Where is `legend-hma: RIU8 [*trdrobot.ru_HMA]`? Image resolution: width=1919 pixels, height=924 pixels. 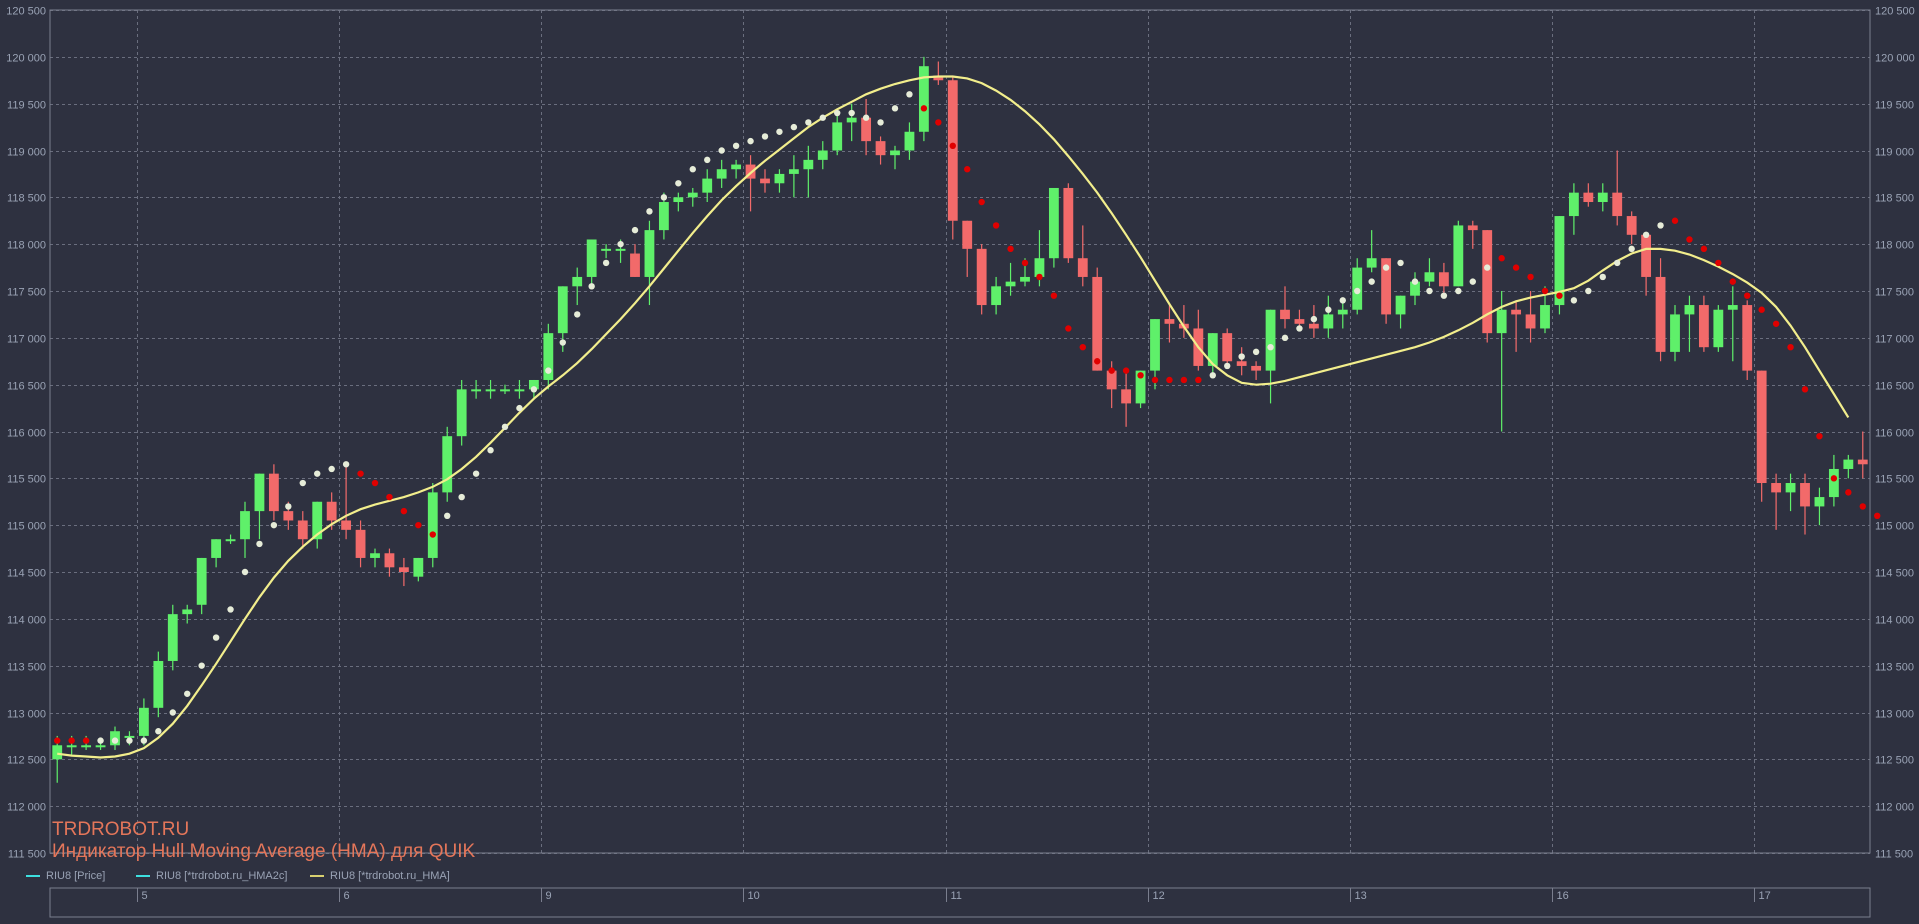
legend-hma: RIU8 [*trdrobot.ru_HMA] is located at coordinates (380, 876).